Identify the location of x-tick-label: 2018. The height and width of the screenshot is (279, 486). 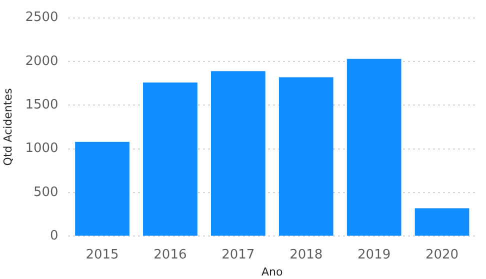
(306, 254).